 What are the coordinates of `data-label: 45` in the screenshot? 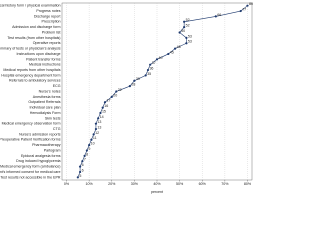 It's located at (172, 52).